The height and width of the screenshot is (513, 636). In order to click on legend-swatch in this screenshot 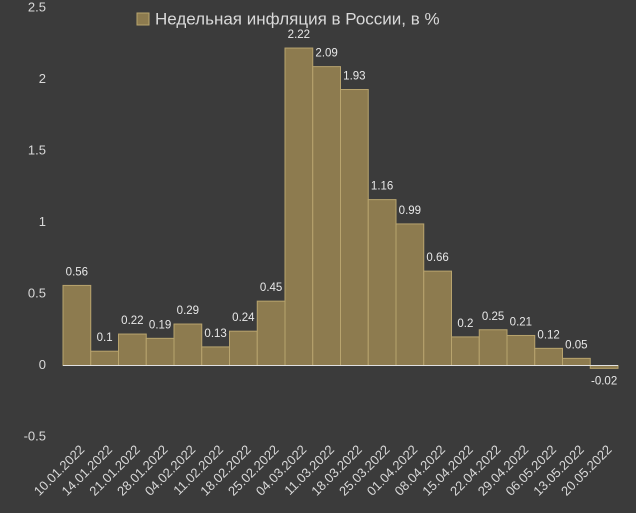, I will do `click(143, 19)`.